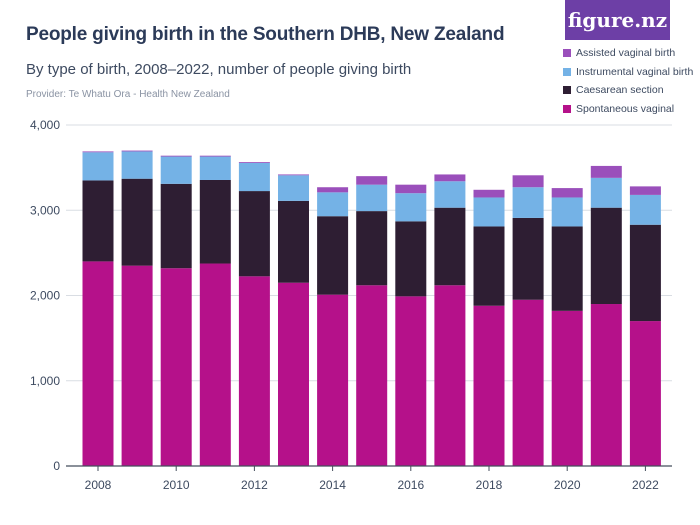 The image size is (700, 525). What do you see at coordinates (567, 268) in the screenshot?
I see `bar-caesarean-2020` at bounding box center [567, 268].